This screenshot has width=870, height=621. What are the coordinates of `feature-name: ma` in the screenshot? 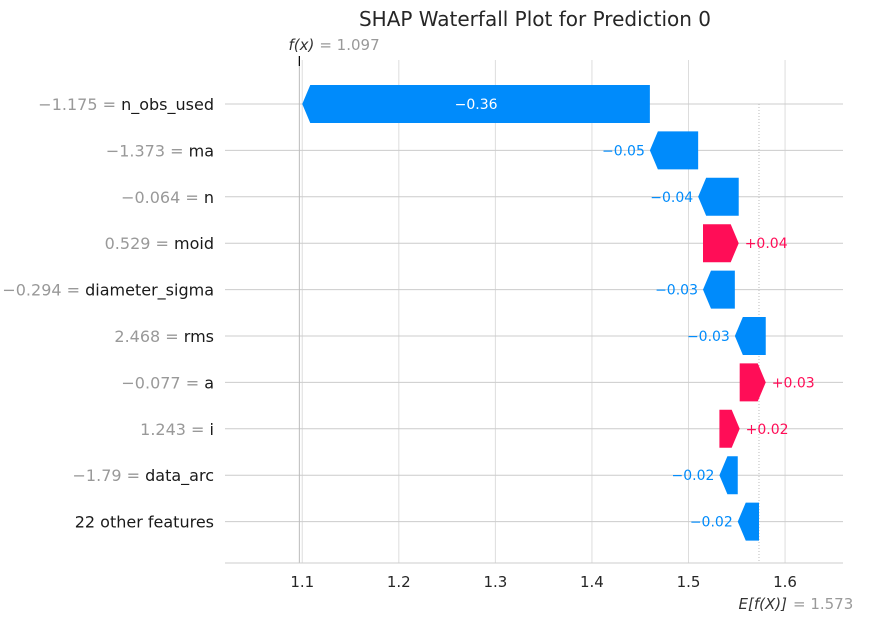 It's located at (201, 150).